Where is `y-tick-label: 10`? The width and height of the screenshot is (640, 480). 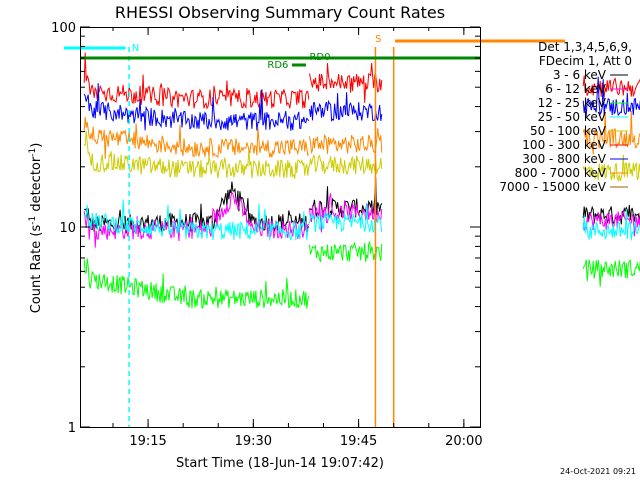
y-tick-label: 10 is located at coordinates (67, 228).